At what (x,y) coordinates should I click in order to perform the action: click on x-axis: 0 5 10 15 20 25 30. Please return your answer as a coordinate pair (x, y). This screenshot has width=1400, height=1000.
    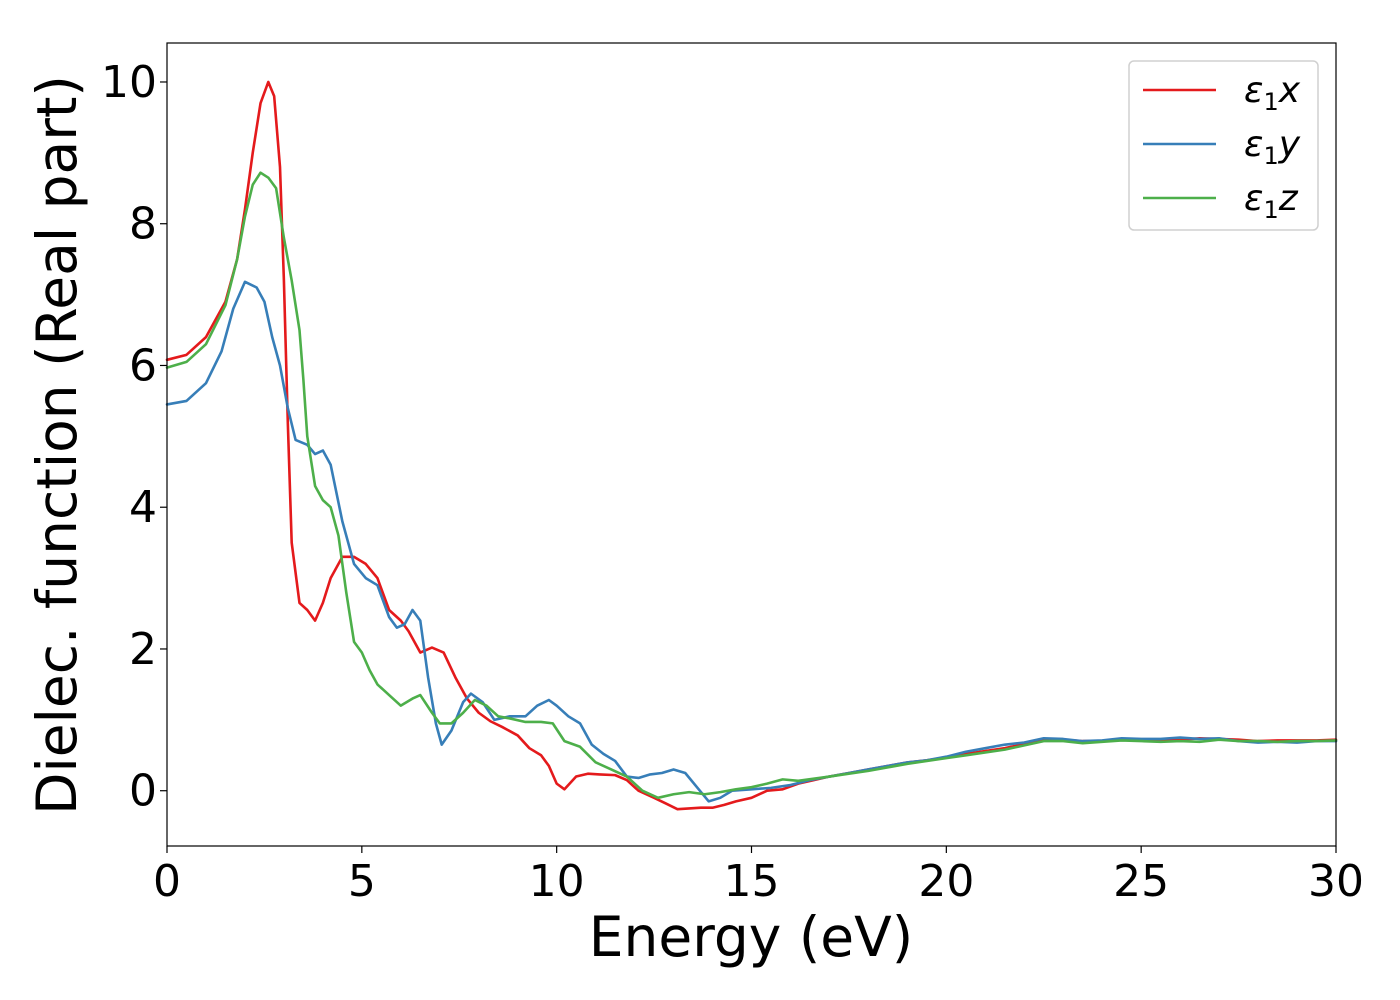
    Looking at the image, I should click on (758, 876).